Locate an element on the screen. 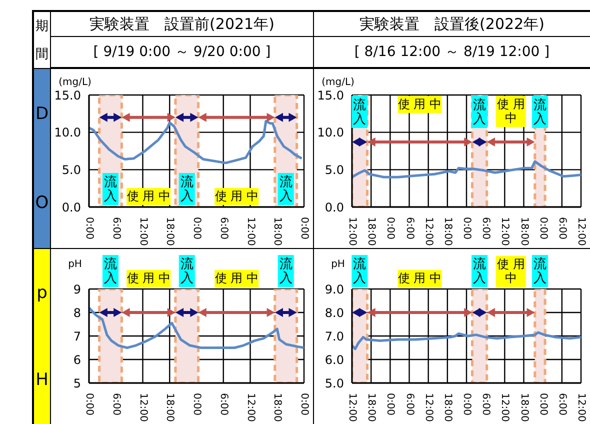 The width and height of the screenshot is (590, 424). y-tick-label: 8.0 is located at coordinates (334, 313).